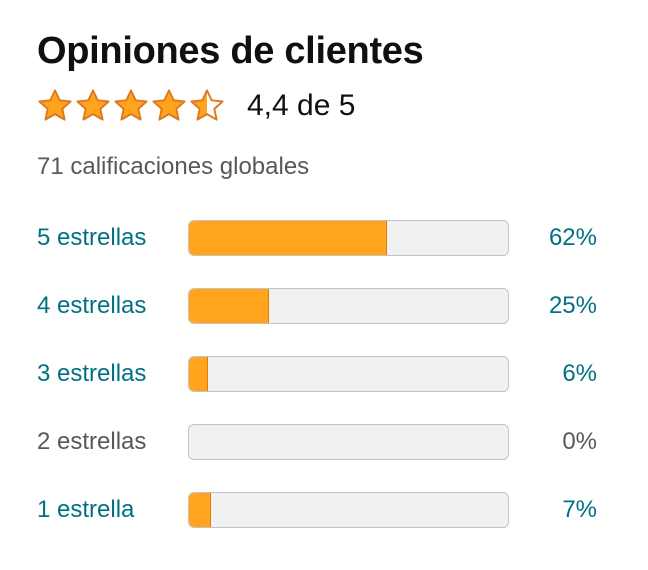 The width and height of the screenshot is (648, 570). Describe the element at coordinates (230, 51) in the screenshot. I see `section-title: Opiniones de clientes` at that location.